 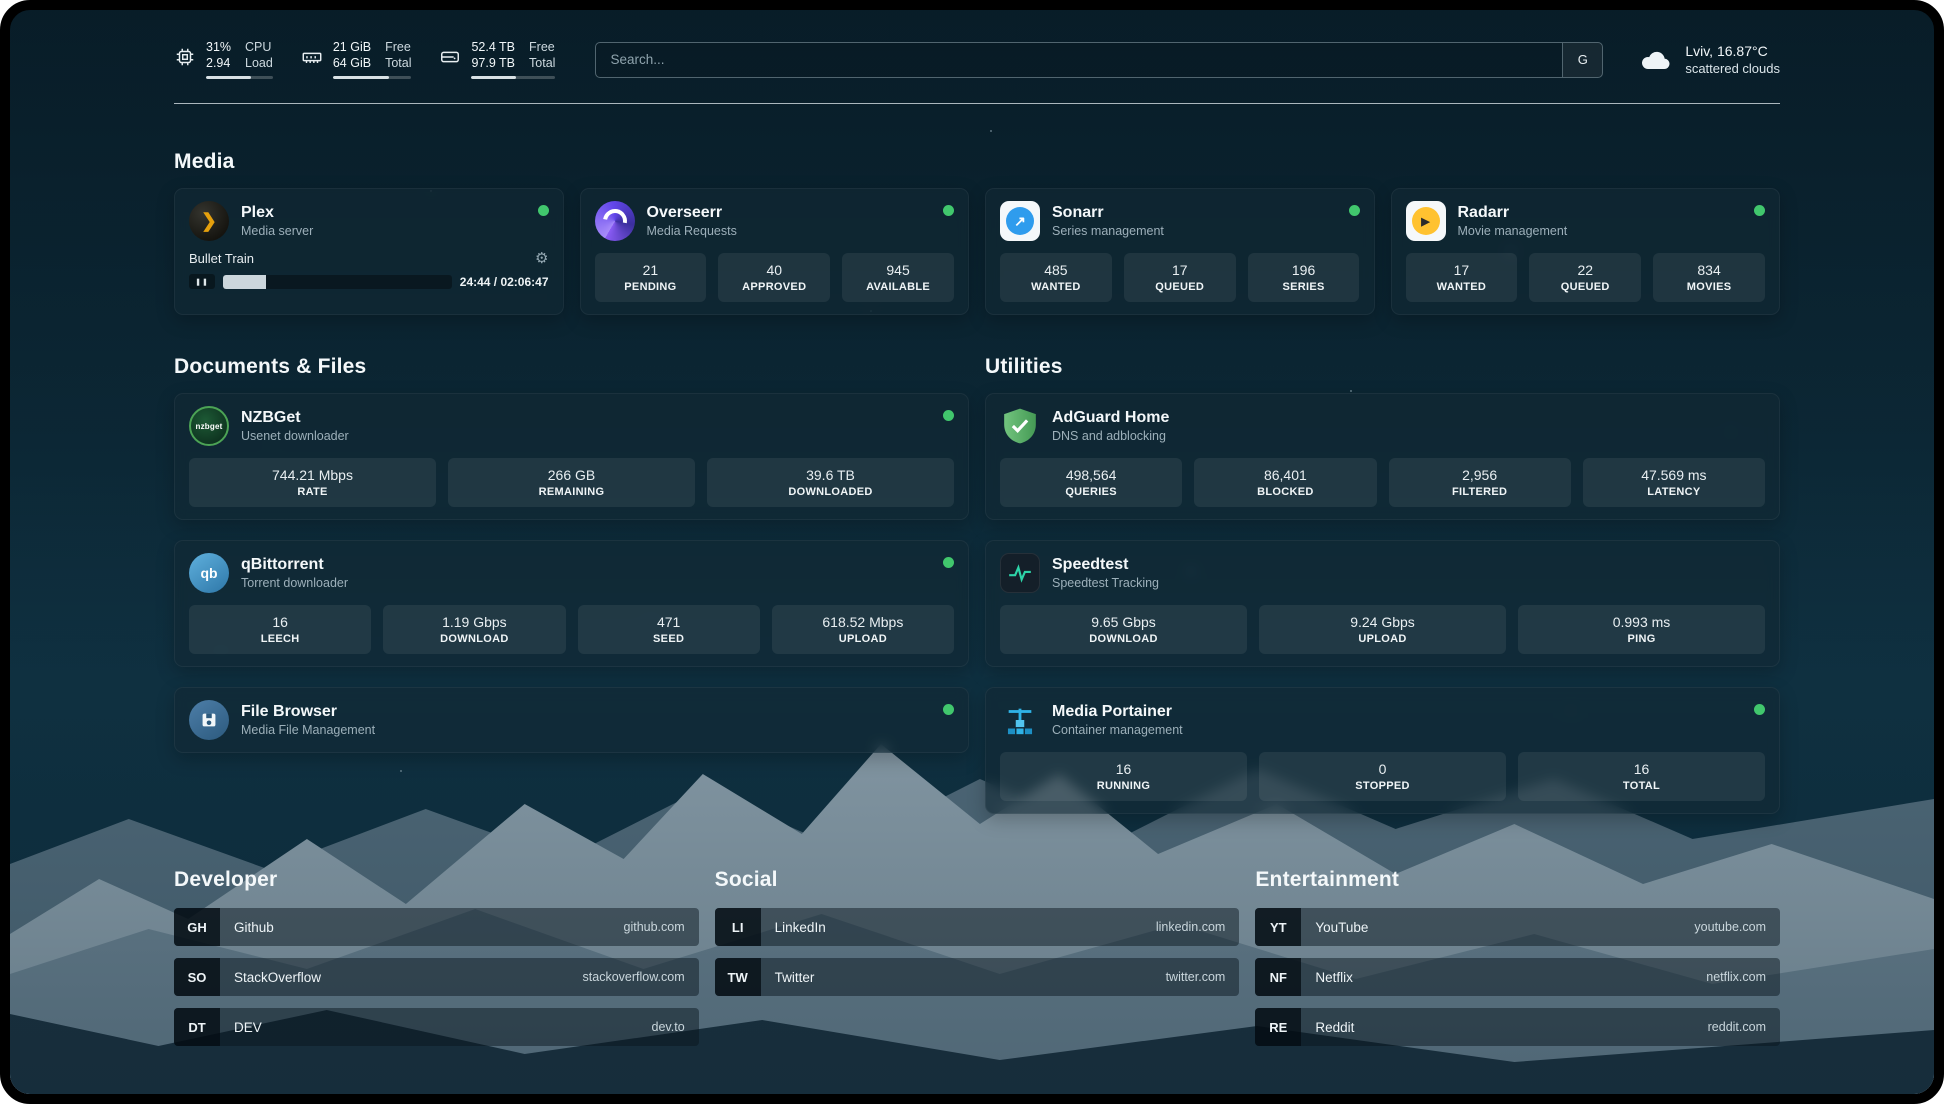 I want to click on stat-value: 196, so click(x=1303, y=270).